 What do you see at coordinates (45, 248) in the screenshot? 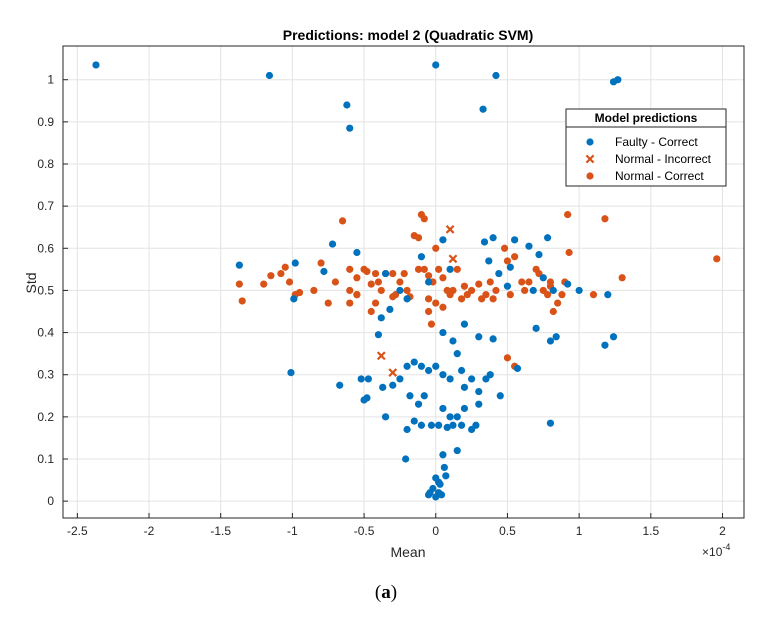
I see `y-tick-label: 0.6` at bounding box center [45, 248].